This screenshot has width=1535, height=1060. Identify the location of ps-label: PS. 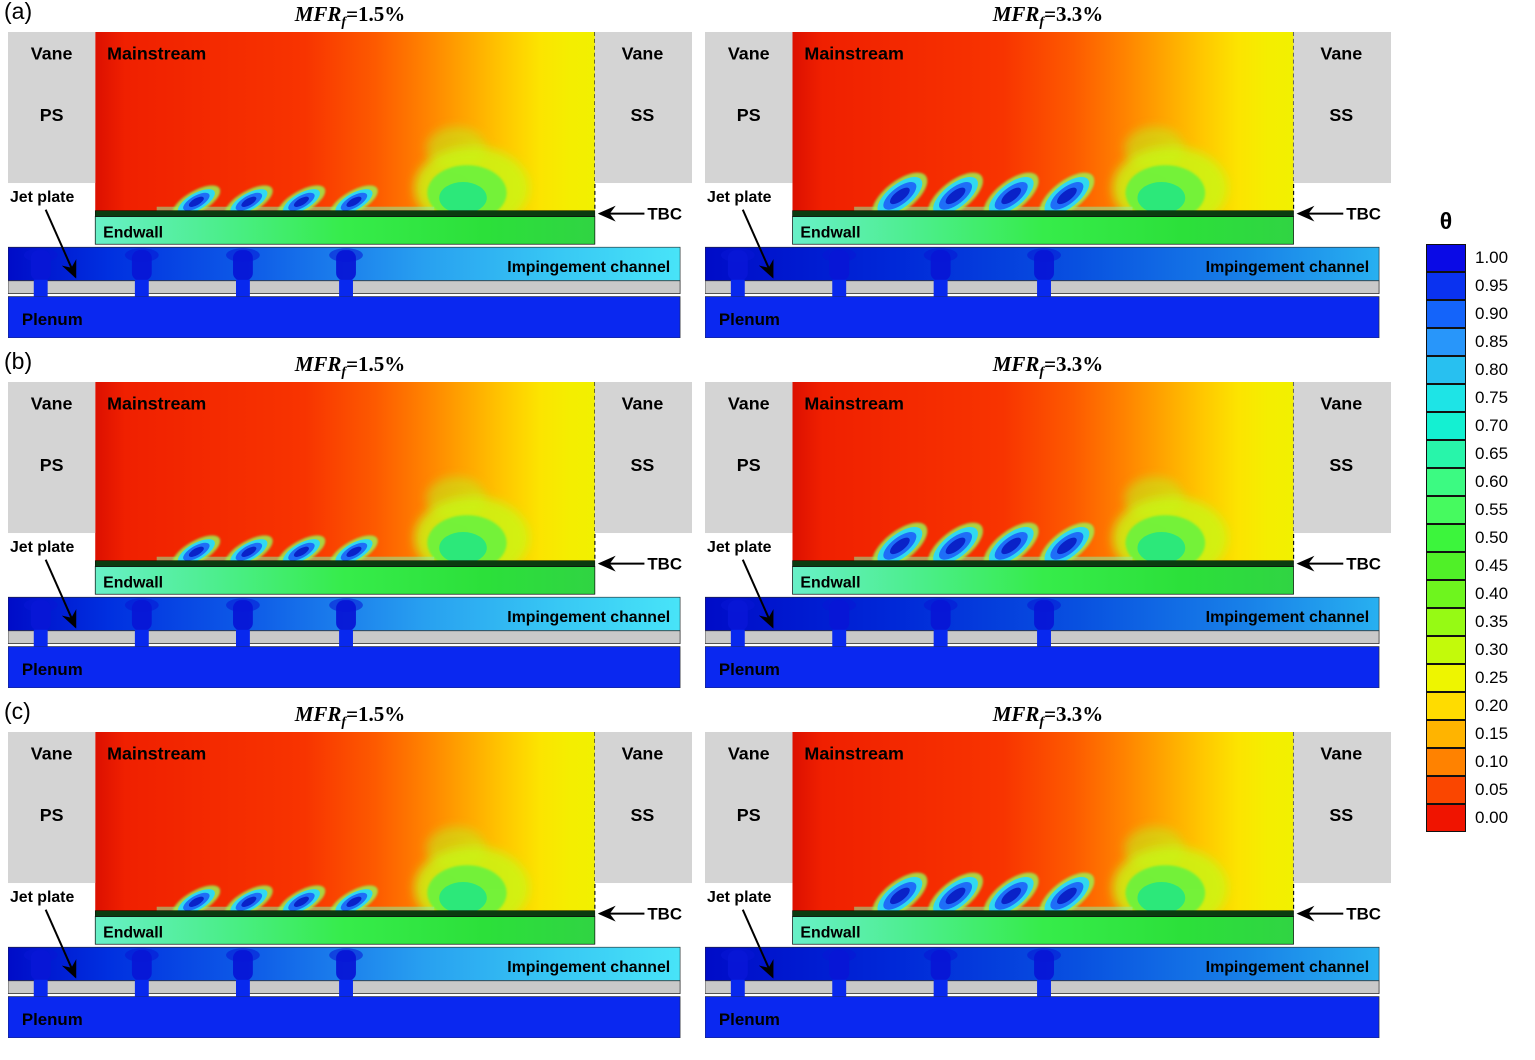
(52, 465).